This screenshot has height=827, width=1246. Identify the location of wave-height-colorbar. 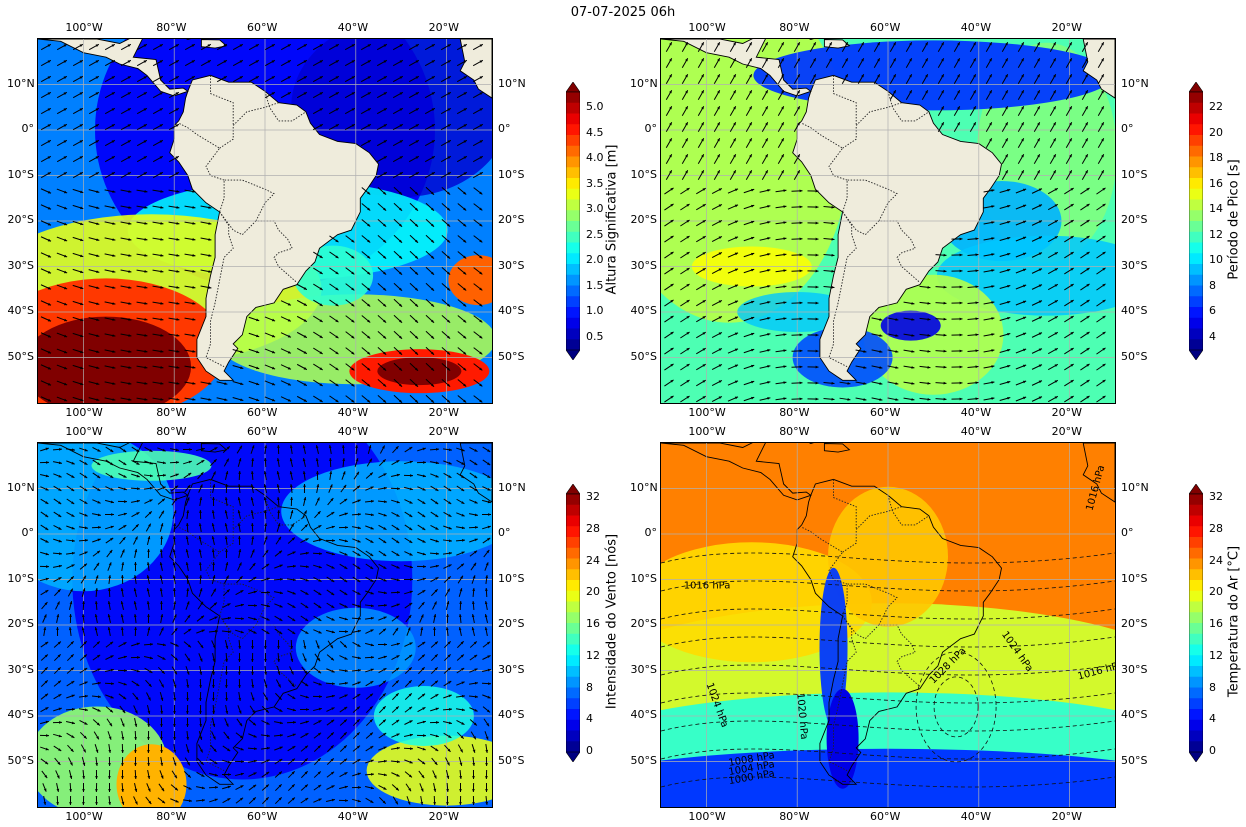
(573, 221).